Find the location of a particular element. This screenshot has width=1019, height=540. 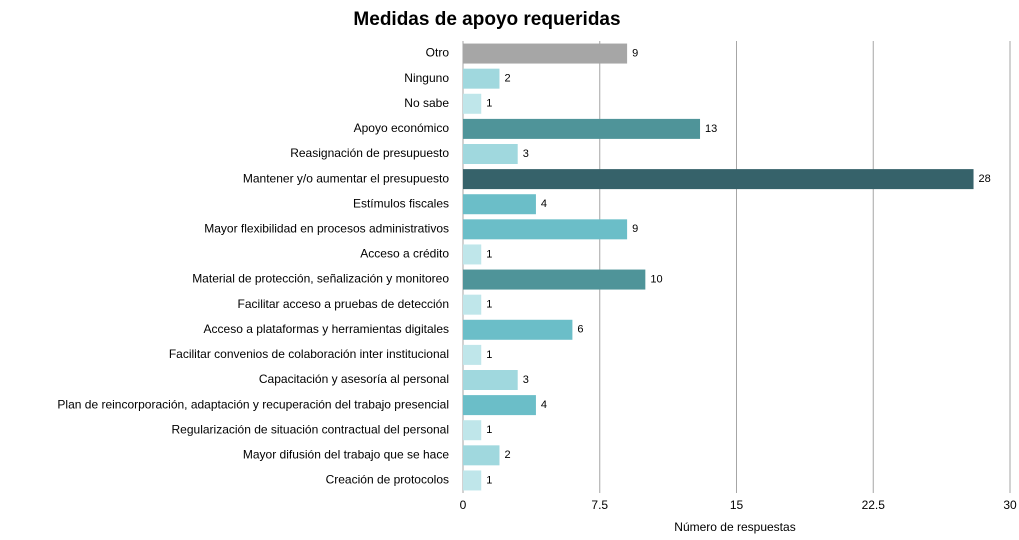

data-label: 13 is located at coordinates (711, 129).